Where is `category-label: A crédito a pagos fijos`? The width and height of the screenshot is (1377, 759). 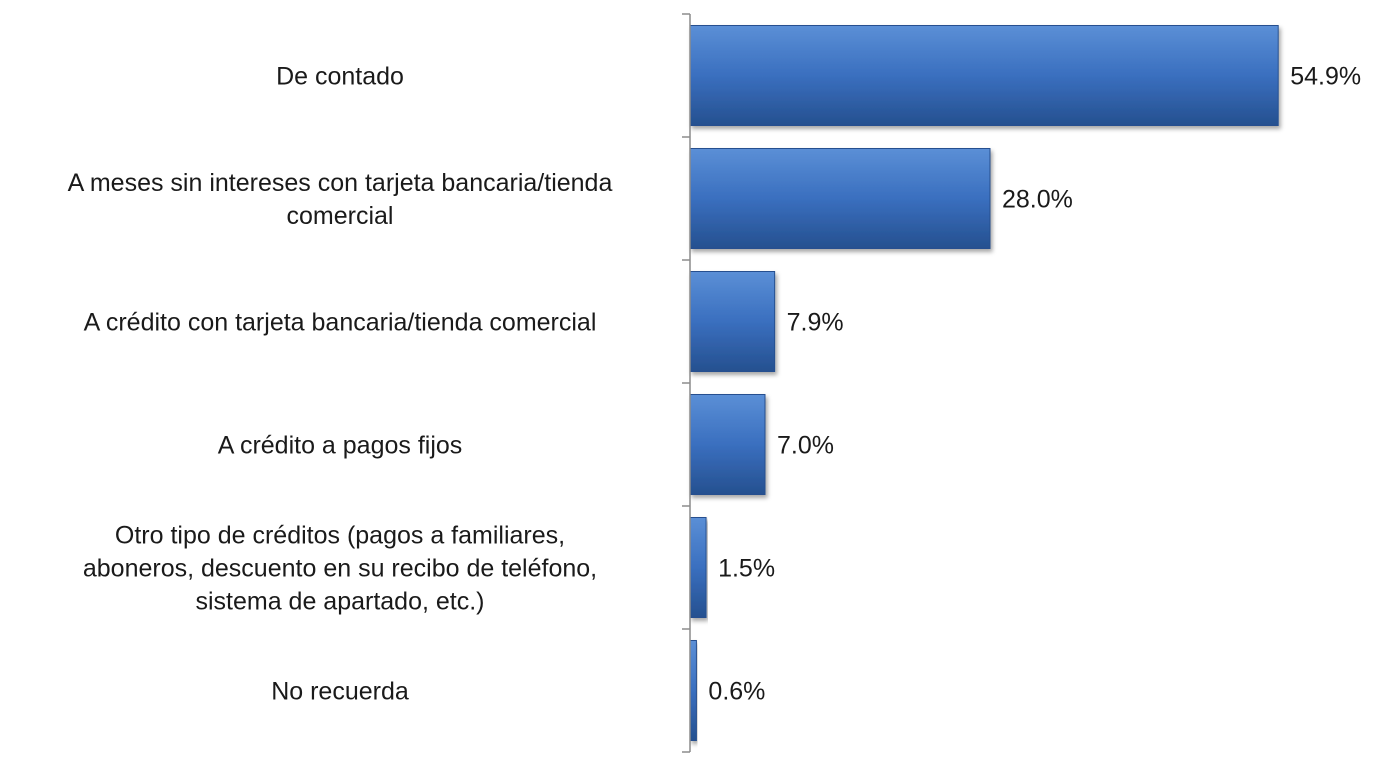
category-label: A crédito a pagos fijos is located at coordinates (340, 446).